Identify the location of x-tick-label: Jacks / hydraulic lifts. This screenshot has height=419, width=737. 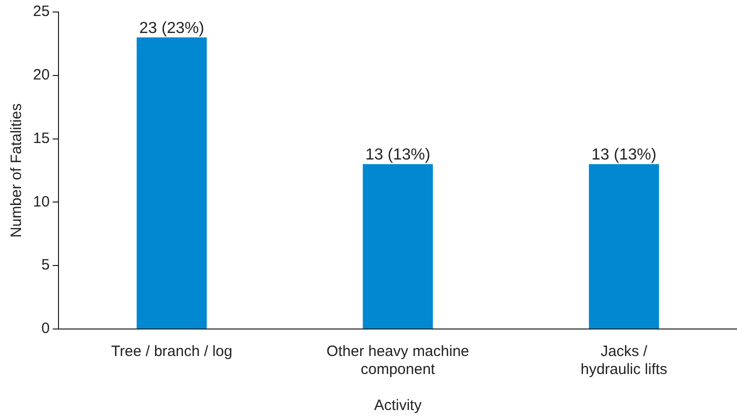
(624, 360).